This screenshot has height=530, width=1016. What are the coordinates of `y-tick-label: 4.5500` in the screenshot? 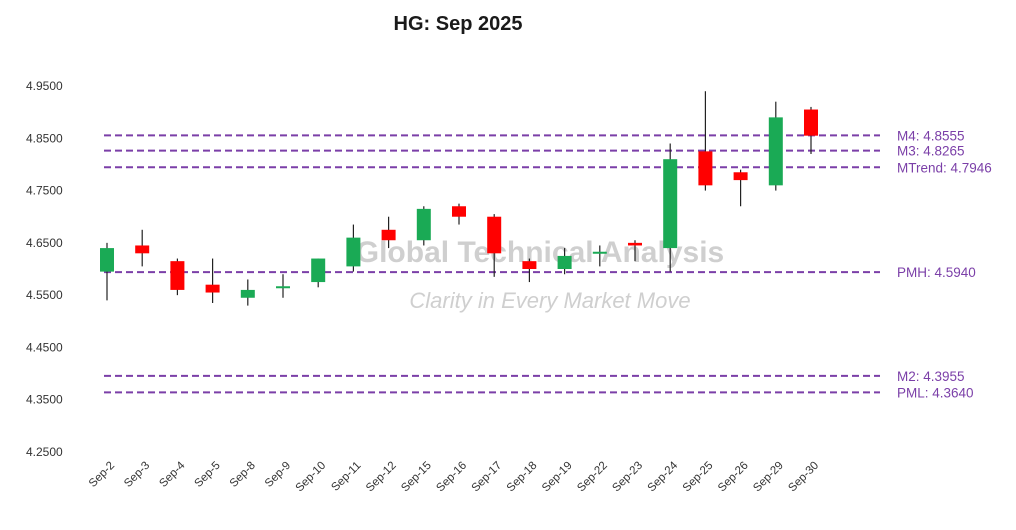 It's located at (44, 295).